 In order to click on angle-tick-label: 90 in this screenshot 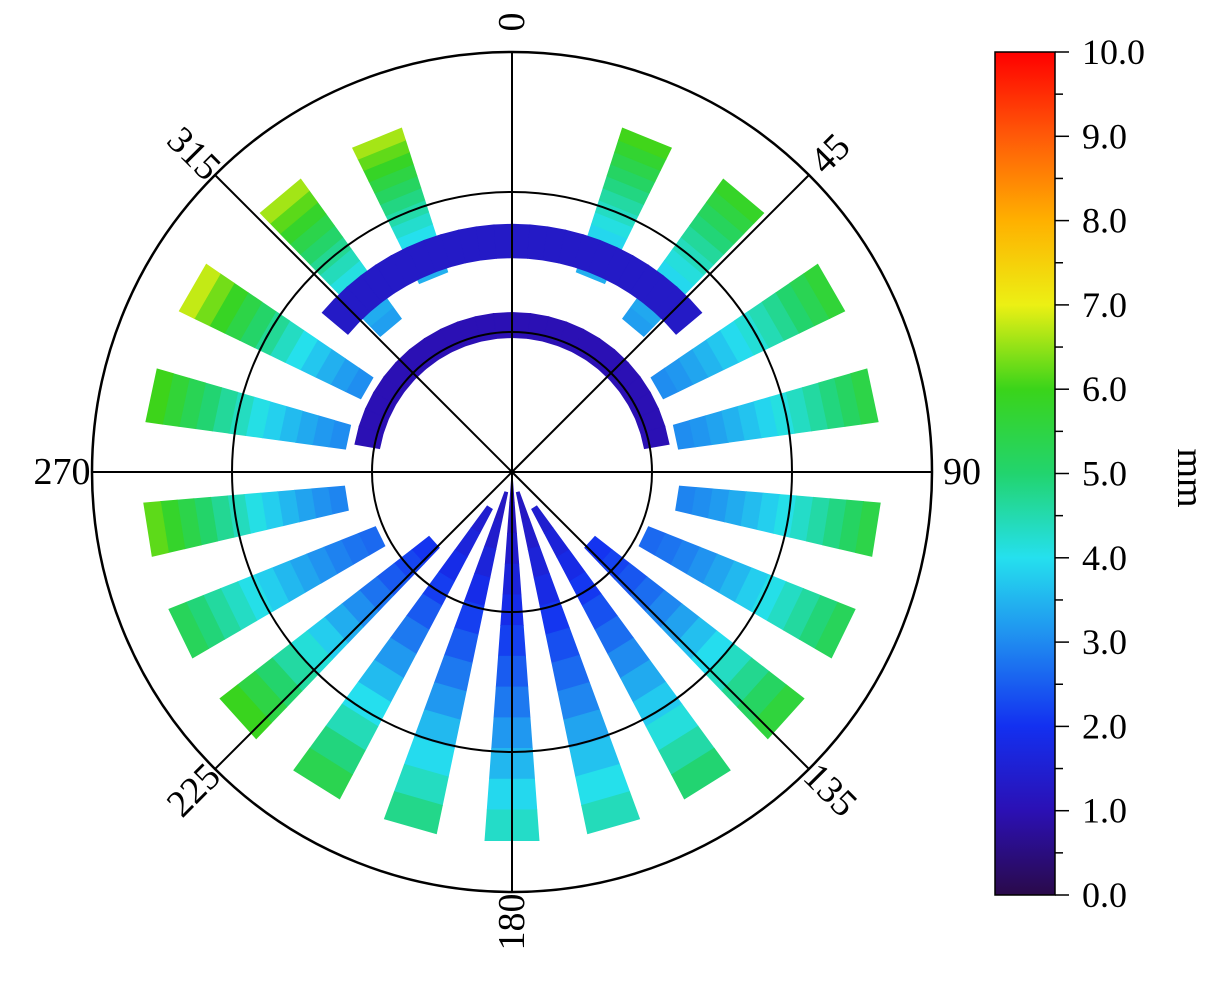, I will do `click(962, 472)`.